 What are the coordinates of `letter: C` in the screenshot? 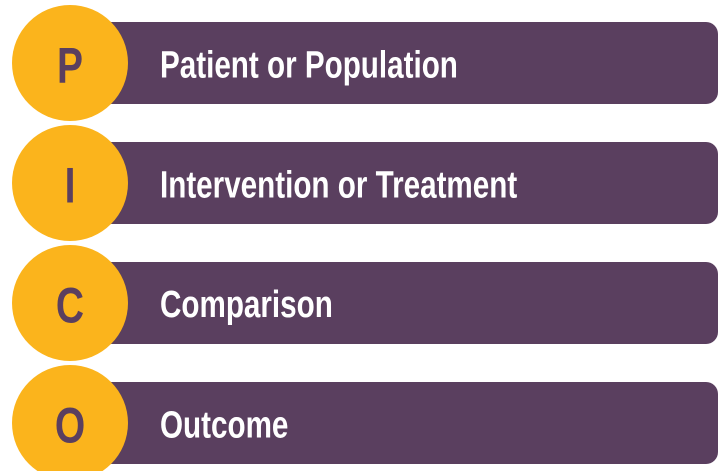 It's located at (70, 305).